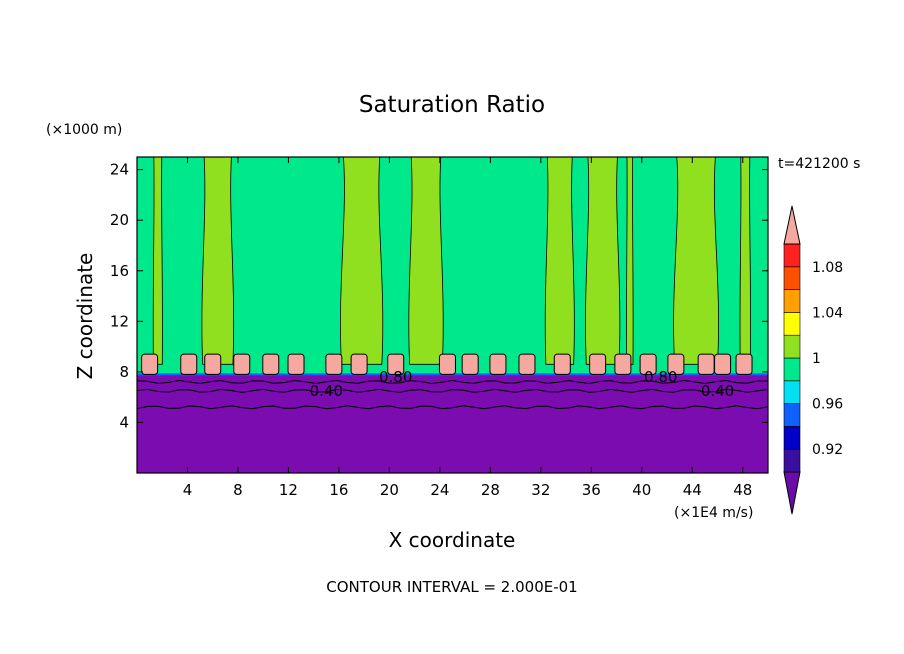  I want to click on y-tick-label: 4, so click(124, 422).